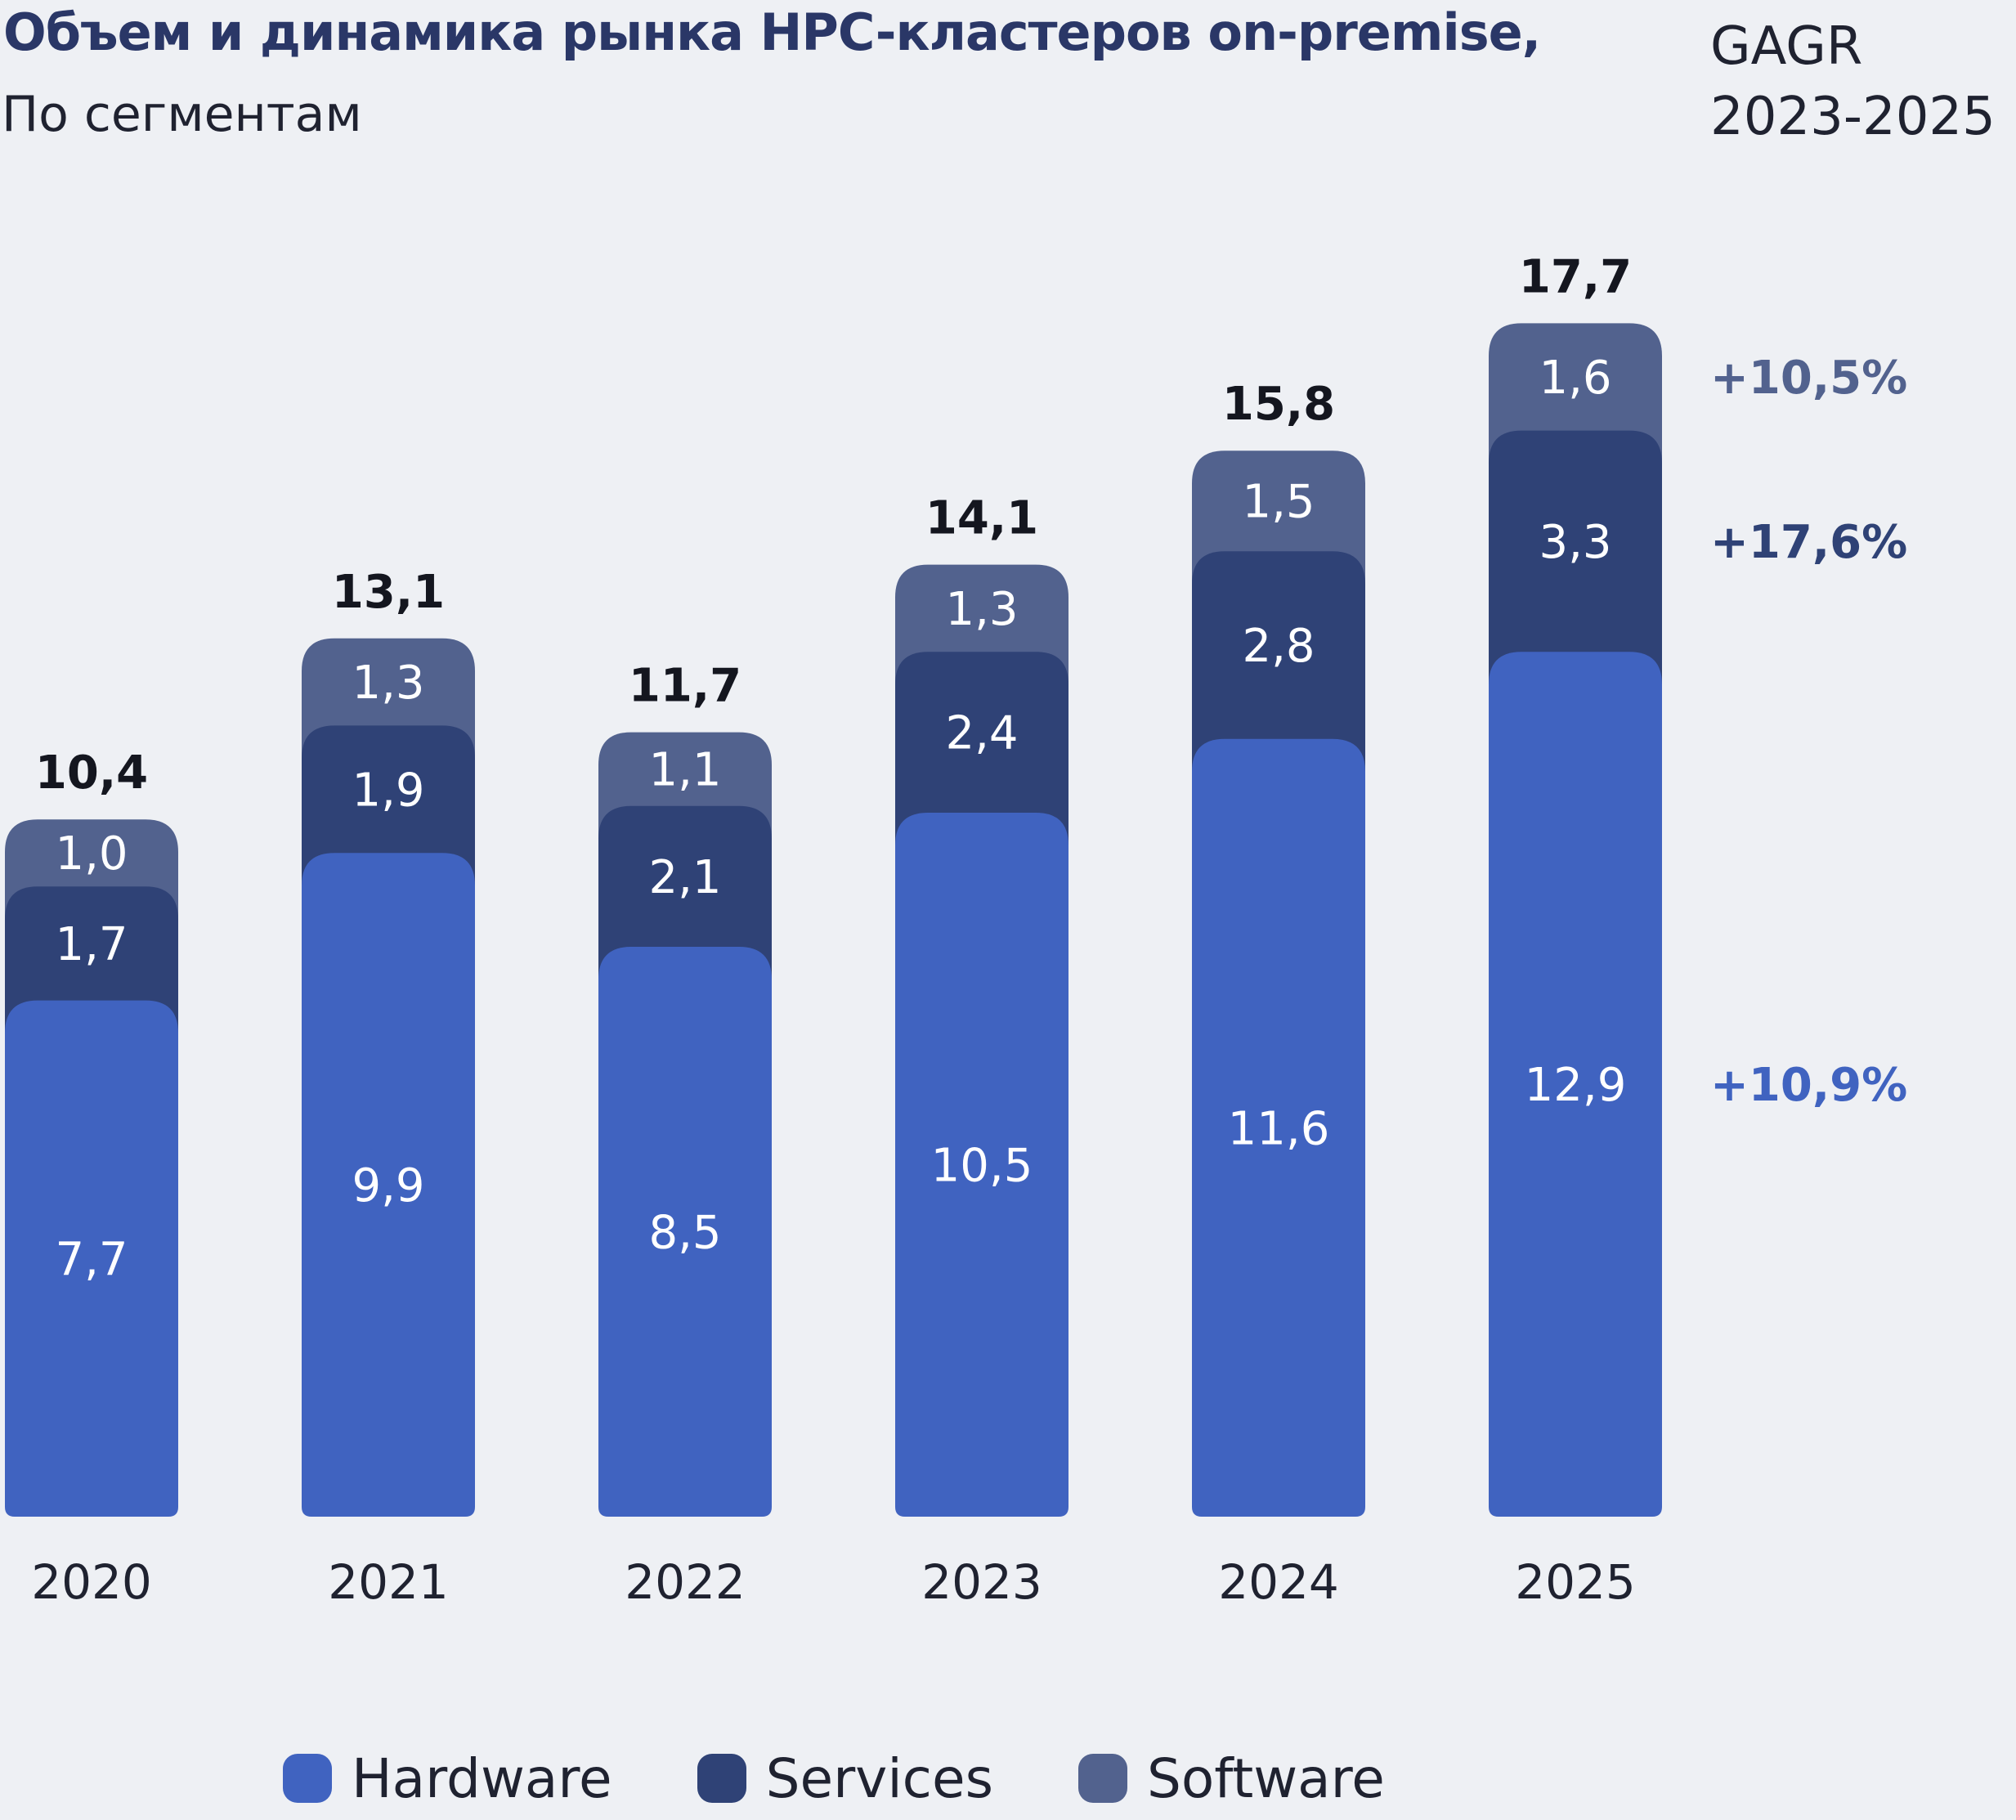  Describe the element at coordinates (685, 687) in the screenshot. I see `total-label-2022: 11,7` at that location.